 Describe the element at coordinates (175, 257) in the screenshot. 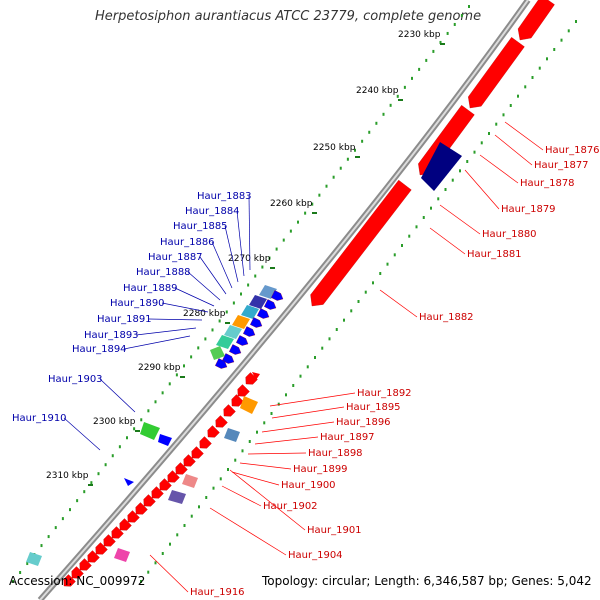

I see `gene-label-haur-1887: Haur_1887` at that location.